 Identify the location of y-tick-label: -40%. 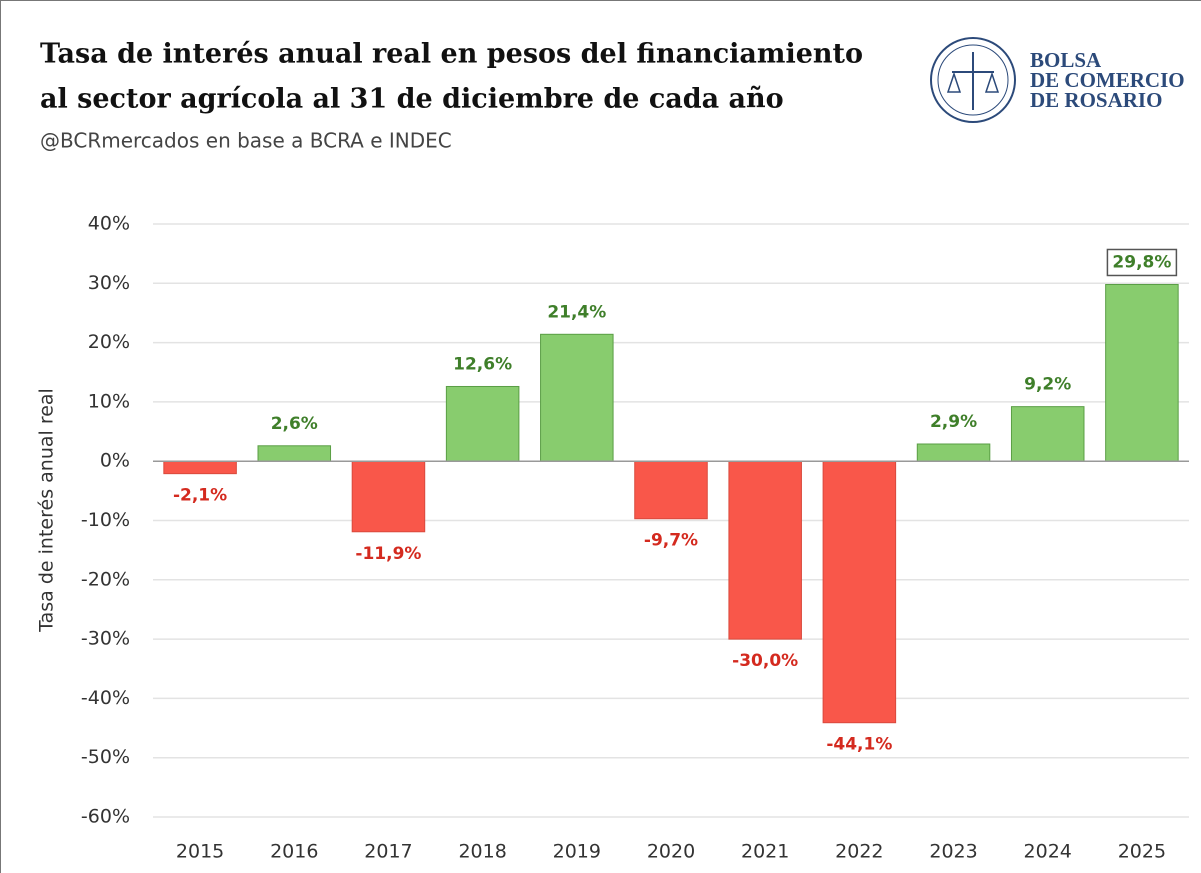
(105, 698).